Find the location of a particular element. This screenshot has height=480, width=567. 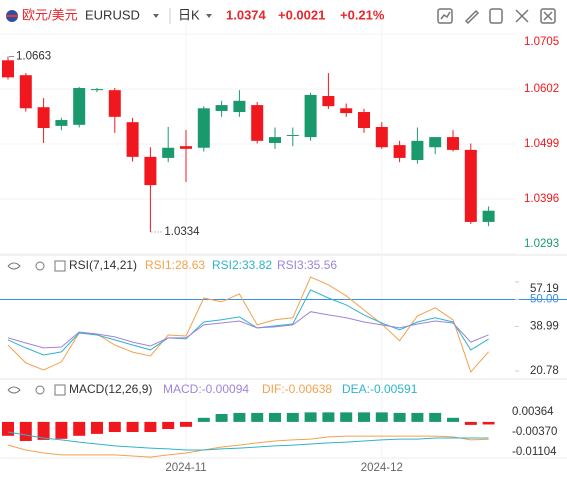

y-tick-label: 1.0293 is located at coordinates (541, 244).